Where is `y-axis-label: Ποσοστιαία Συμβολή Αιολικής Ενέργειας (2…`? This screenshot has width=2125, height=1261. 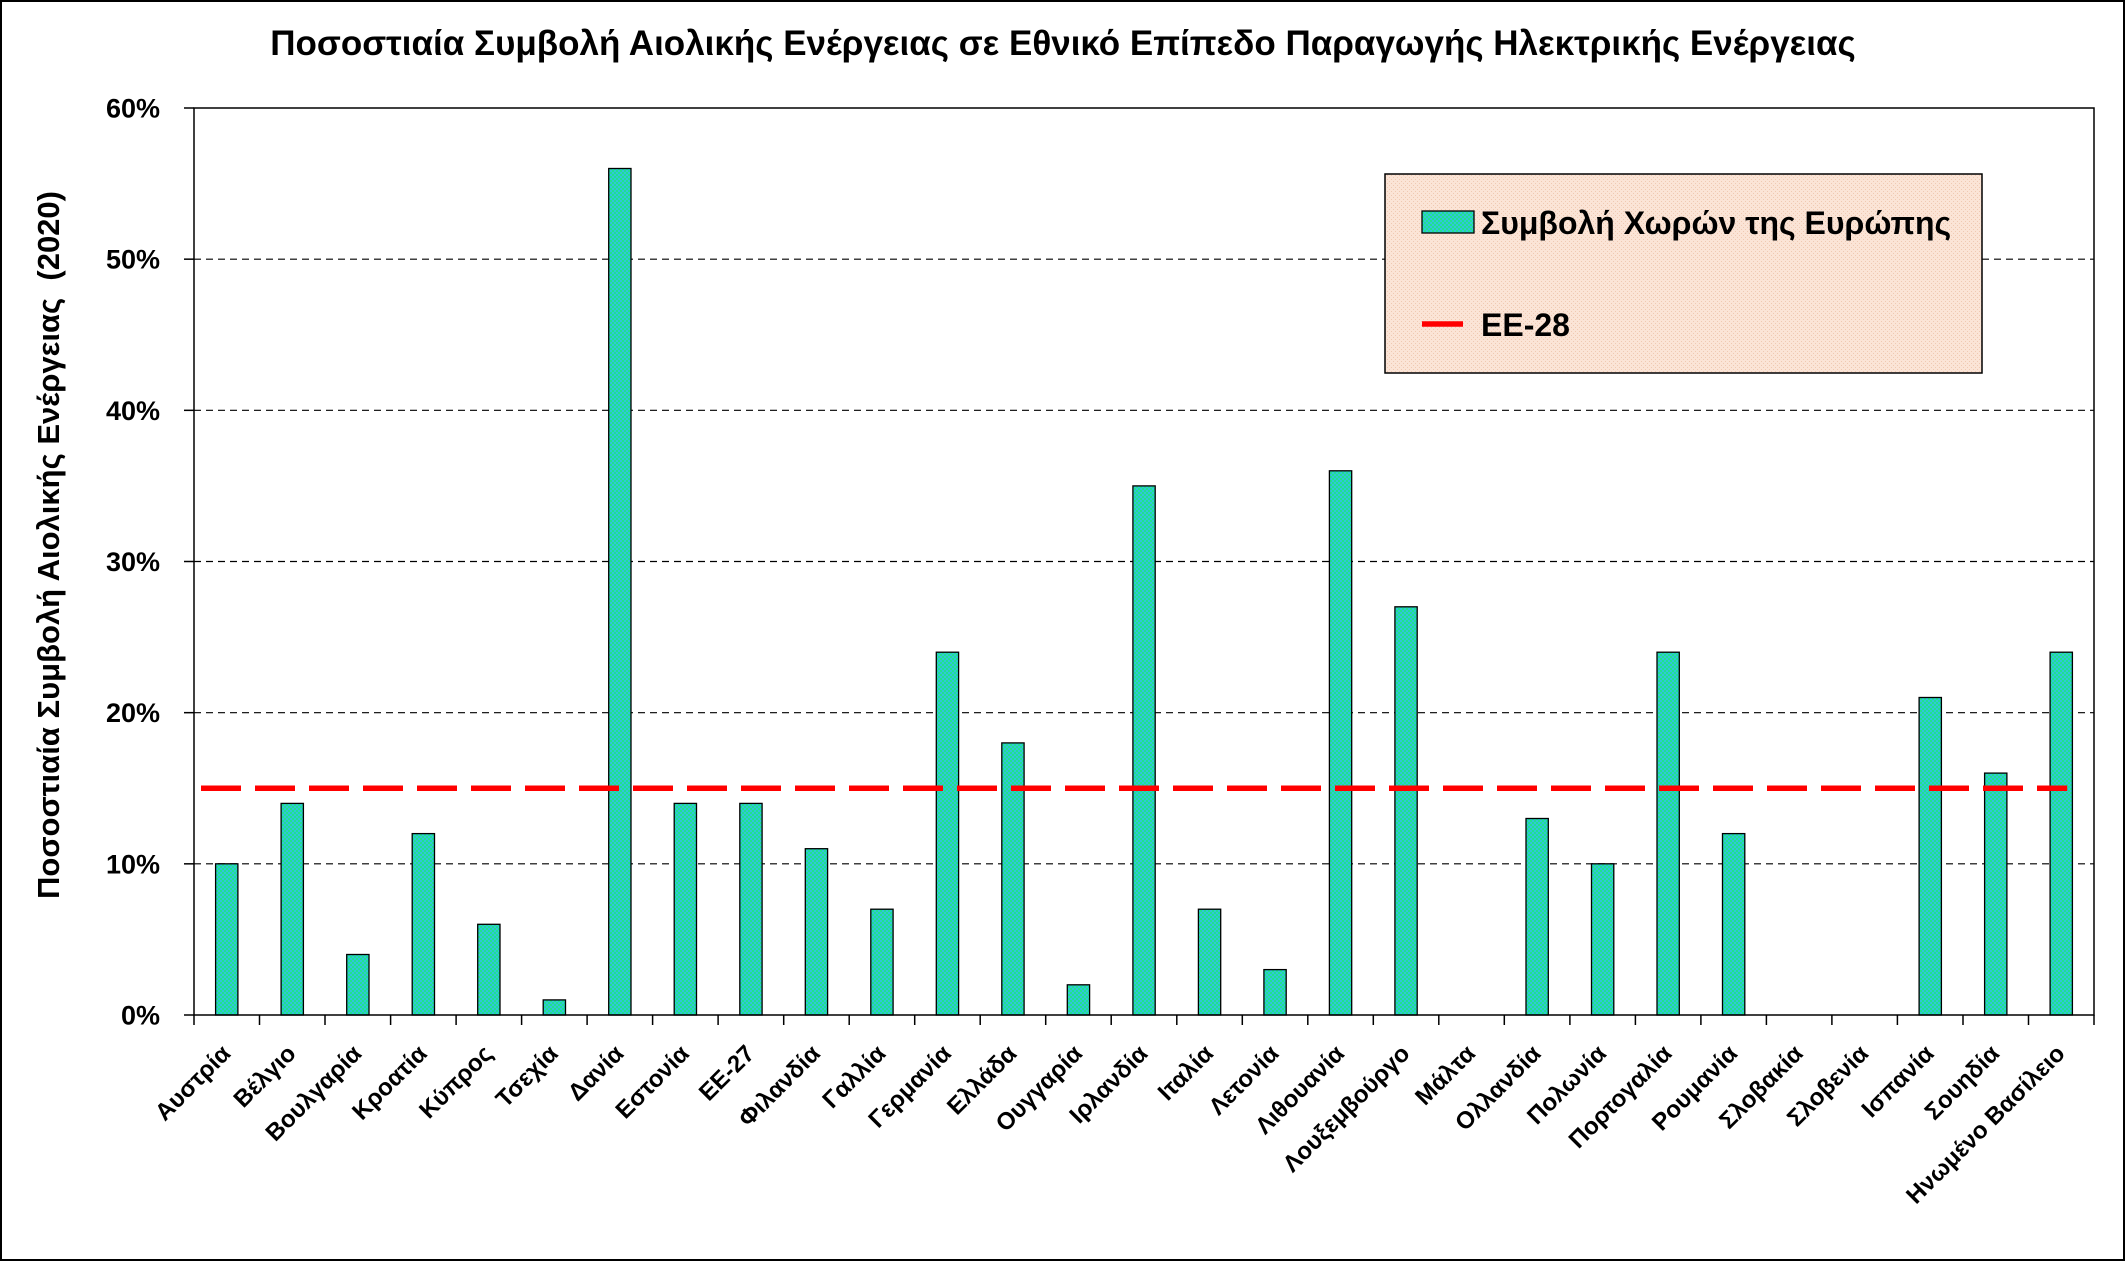 y-axis-label: Ποσοστιαία Συμβολή Αιολικής Ενέργειας (2… is located at coordinates (48, 545).